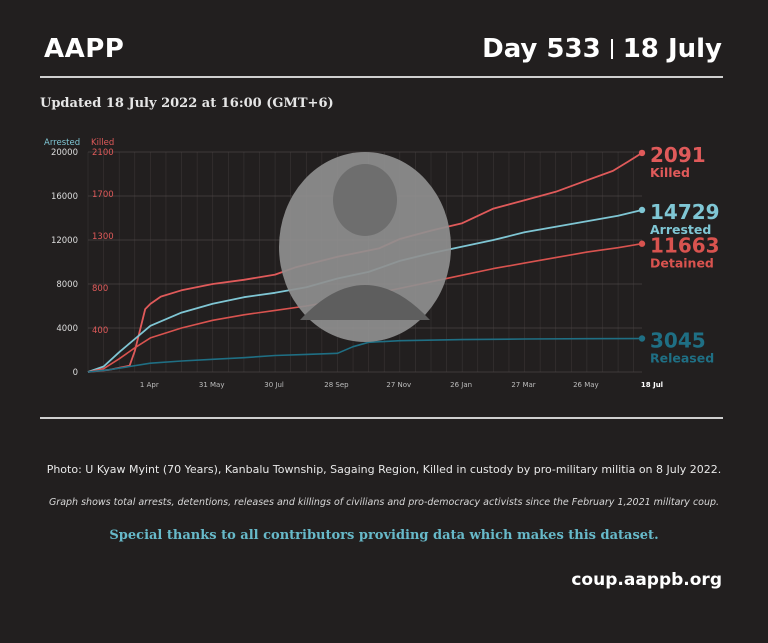  What do you see at coordinates (75, 373) in the screenshot?
I see `y-tick-arrested: 0` at bounding box center [75, 373].